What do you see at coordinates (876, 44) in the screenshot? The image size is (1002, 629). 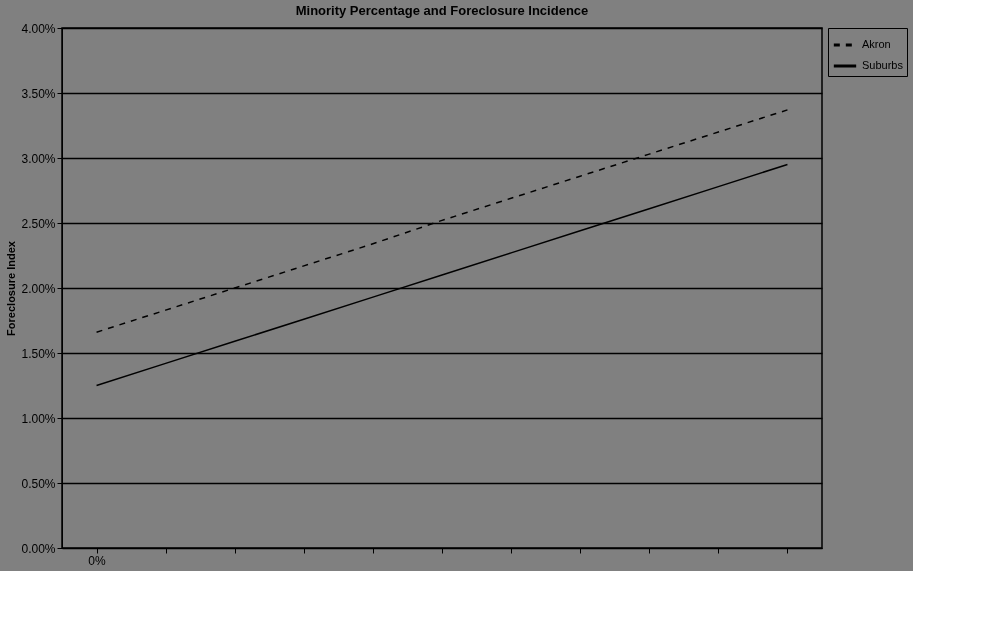 I see `legend-label: Akron` at bounding box center [876, 44].